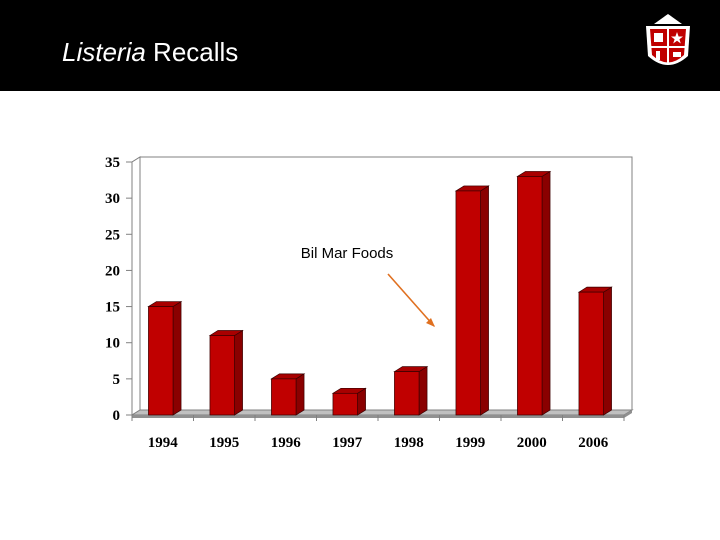 The height and width of the screenshot is (540, 720). Describe the element at coordinates (112, 235) in the screenshot. I see `y-tick-label: 25` at that location.